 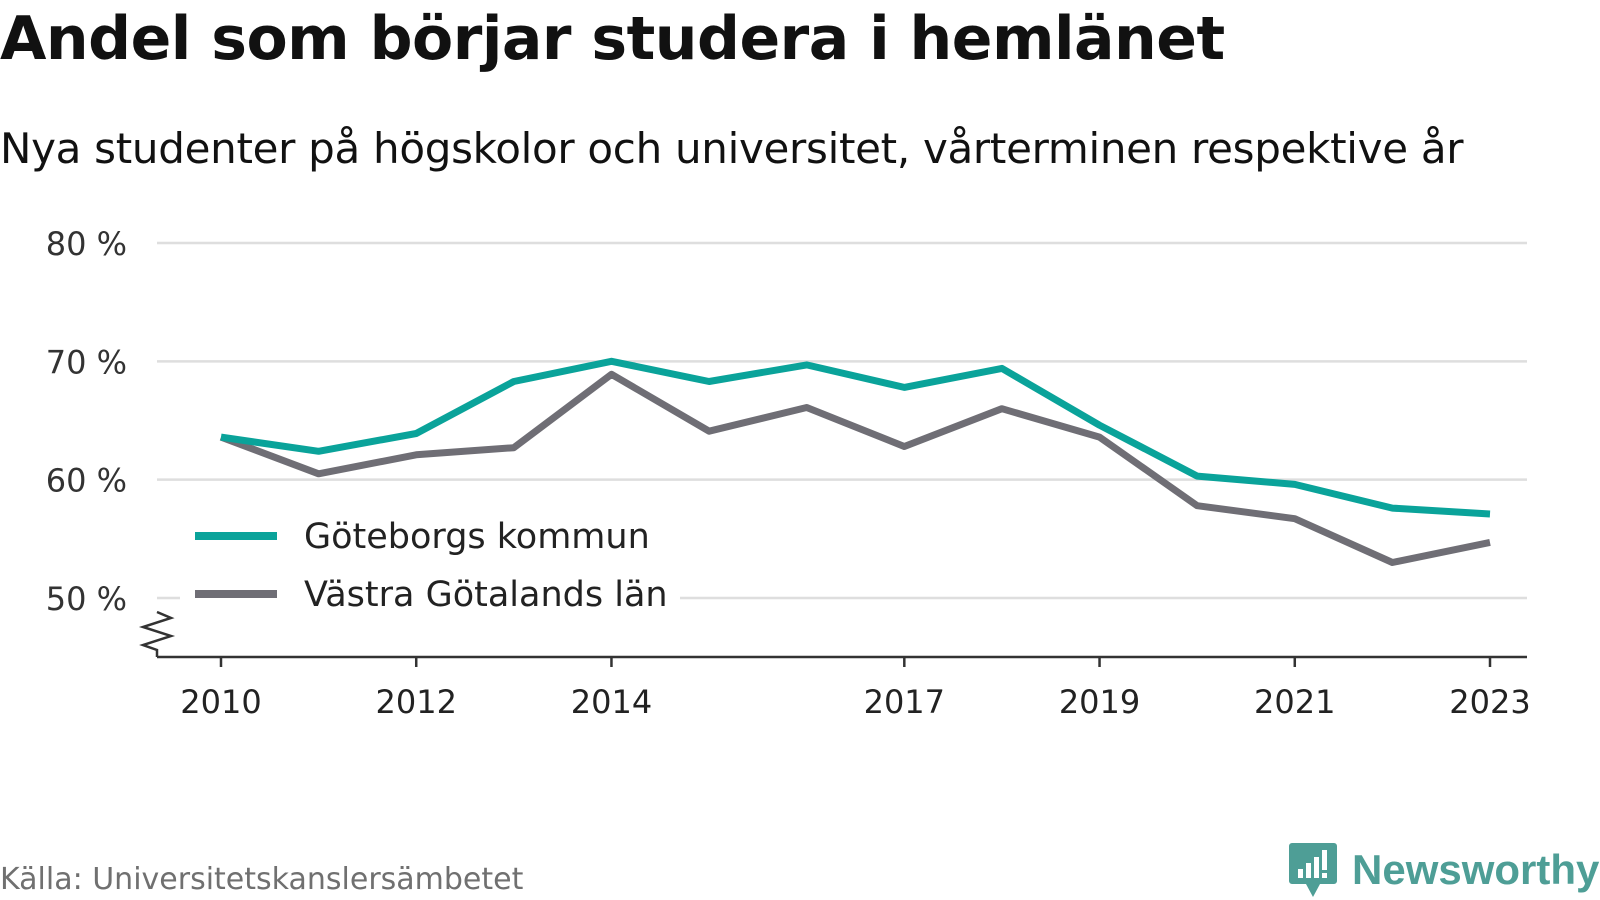 I want to click on y-tick-label: 50 %, so click(x=86, y=599).